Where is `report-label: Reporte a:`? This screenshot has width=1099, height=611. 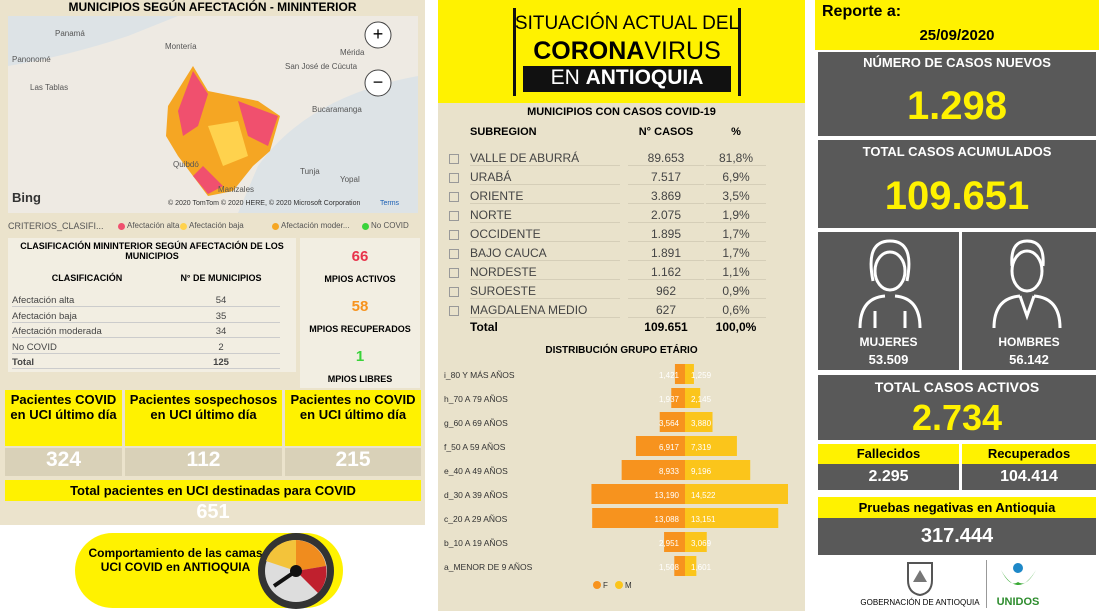 report-label: Reporte a: is located at coordinates (862, 11).